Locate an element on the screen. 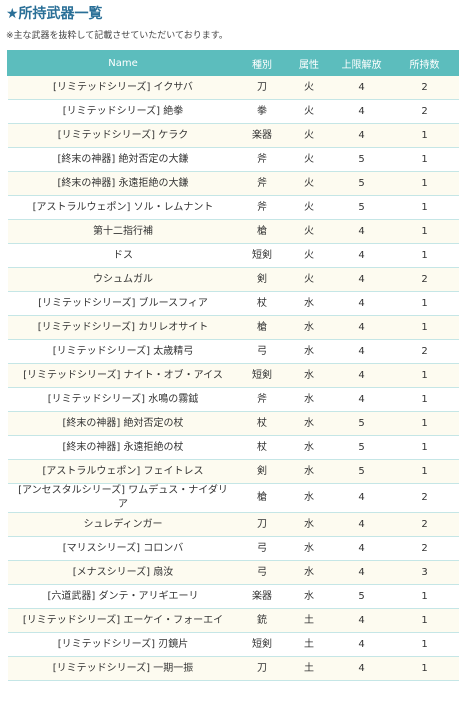 This screenshot has height=705, width=465. table-row: 第十二指行補槍火 4 1 is located at coordinates (233, 231).